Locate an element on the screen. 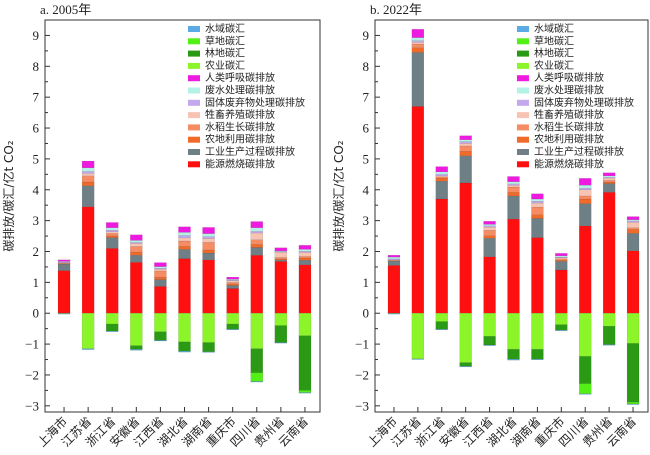  legend-label: 固体废弃物处理碳排放 is located at coordinates (584, 102).